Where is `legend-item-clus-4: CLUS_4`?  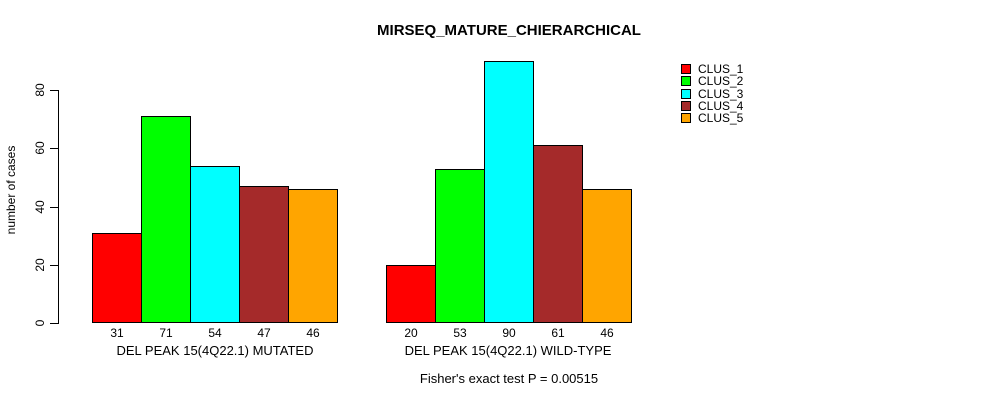 legend-item-clus-4: CLUS_4 is located at coordinates (712, 106).